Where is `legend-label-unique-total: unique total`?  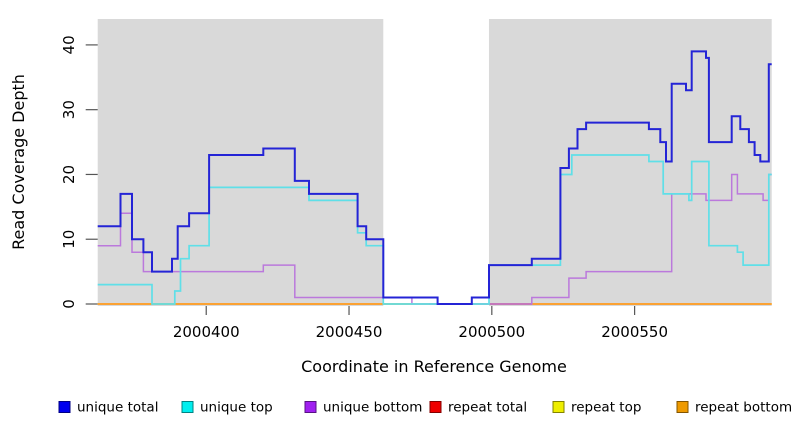
legend-label-unique-total: unique total is located at coordinates (117, 408).